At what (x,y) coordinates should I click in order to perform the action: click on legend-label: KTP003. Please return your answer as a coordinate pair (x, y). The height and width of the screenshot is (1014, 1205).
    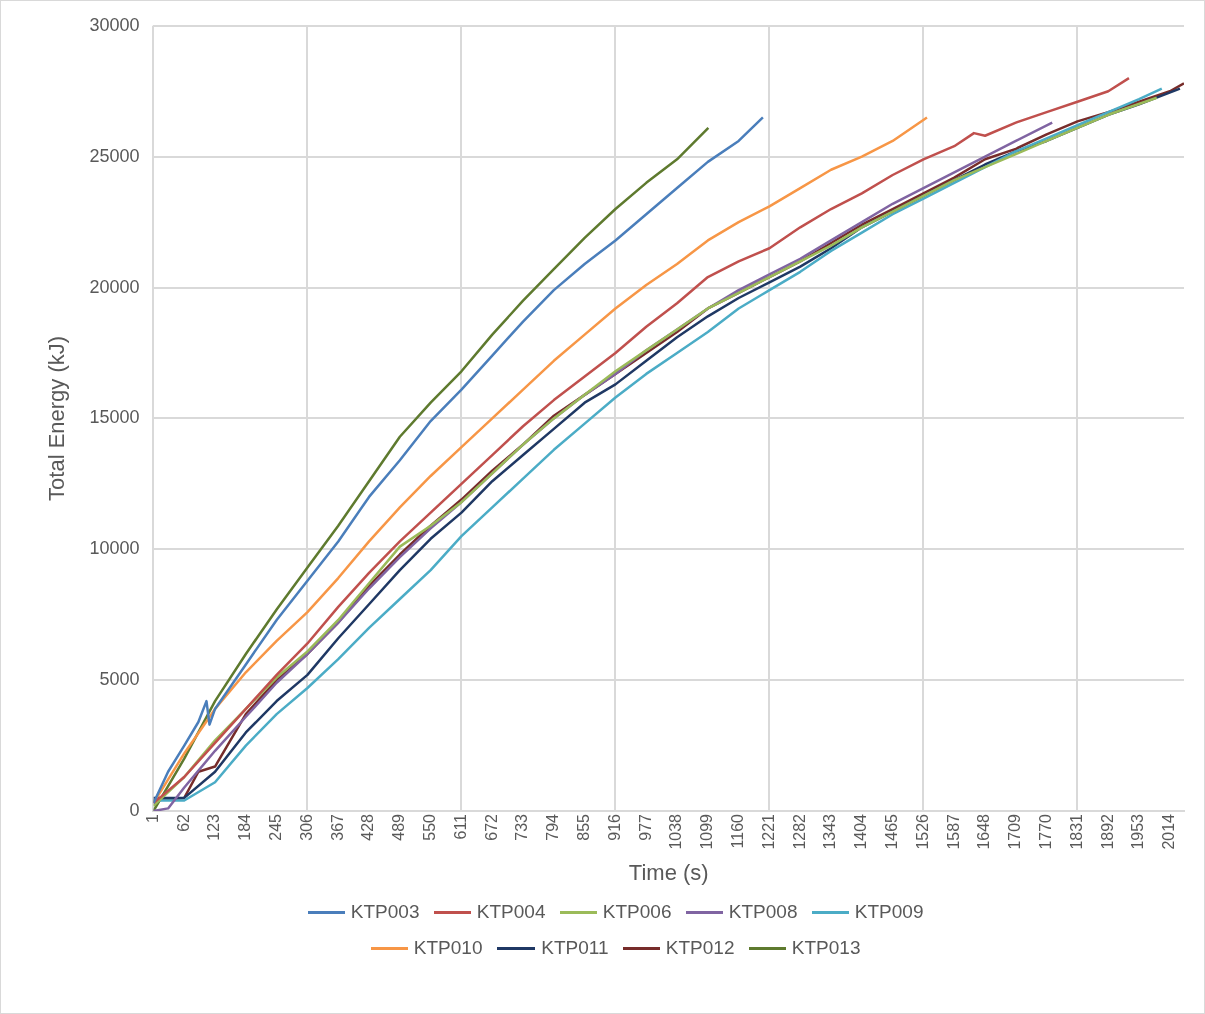
    Looking at the image, I should click on (385, 912).